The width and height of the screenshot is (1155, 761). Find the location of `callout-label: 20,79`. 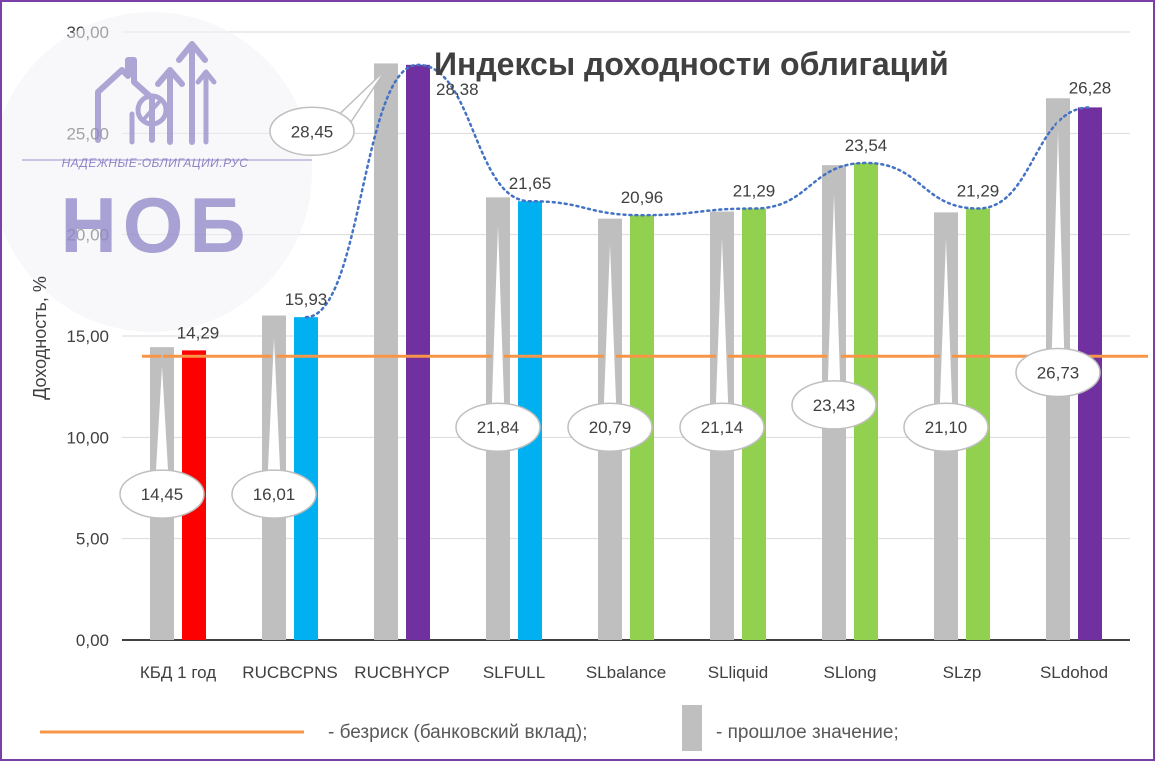

callout-label: 20,79 is located at coordinates (610, 427).